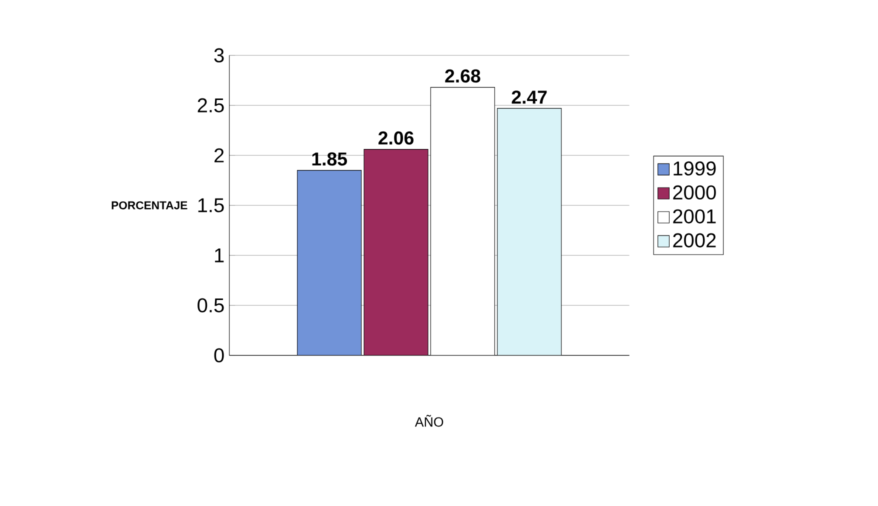  I want to click on y-tick-label: 0, so click(219, 355).